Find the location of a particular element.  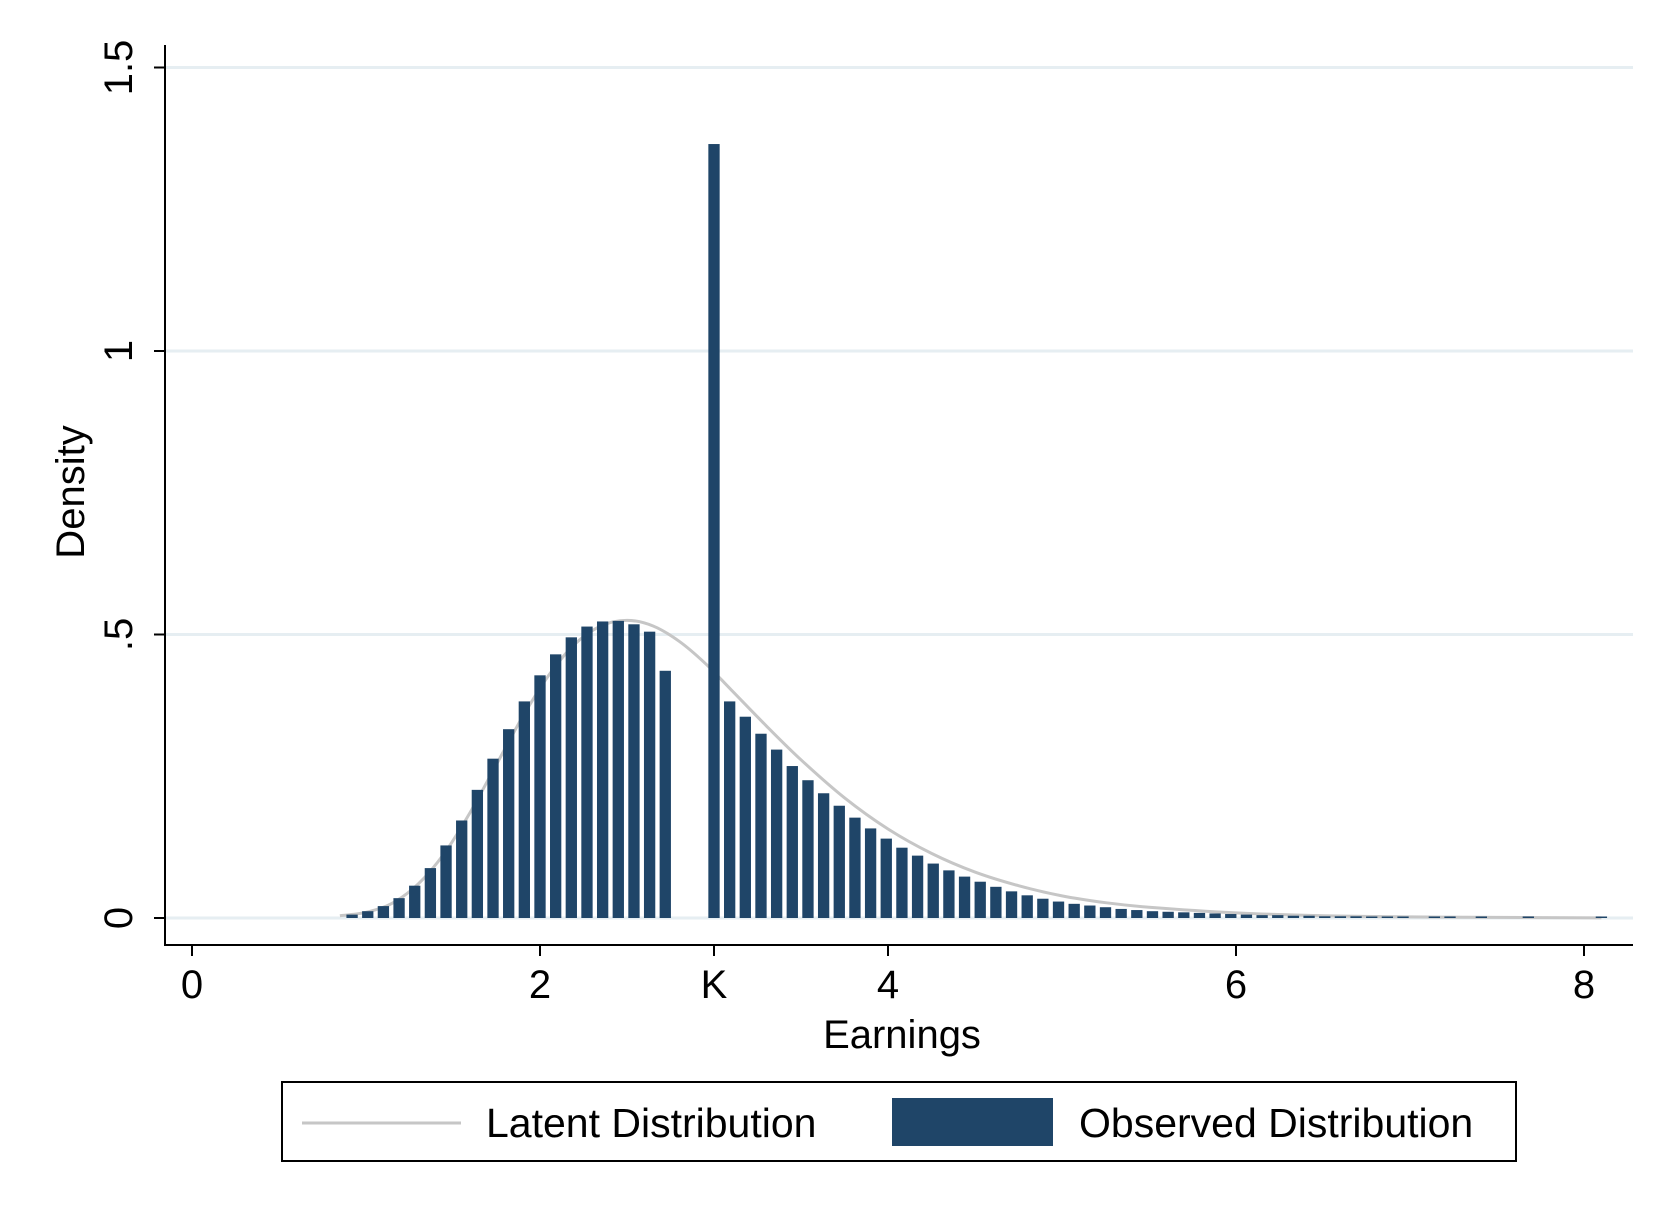

y-tick-label: 1.5 is located at coordinates (119, 68).